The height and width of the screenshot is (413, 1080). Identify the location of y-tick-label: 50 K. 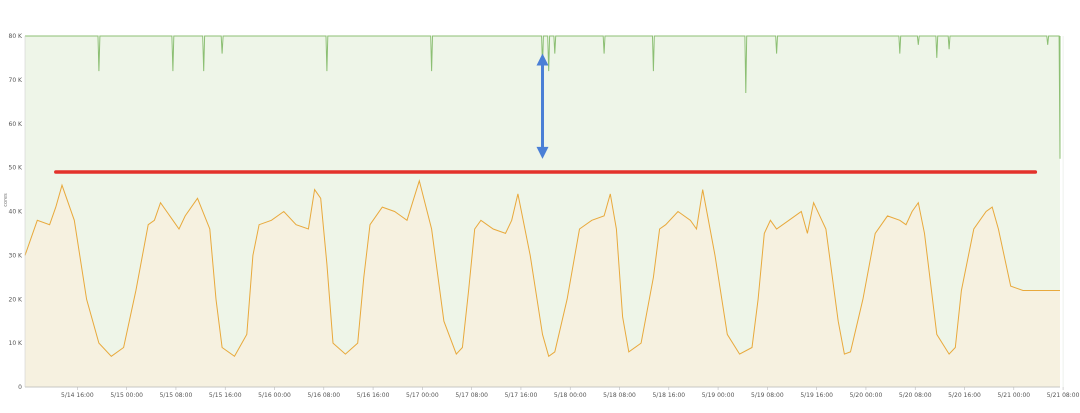
(16, 168).